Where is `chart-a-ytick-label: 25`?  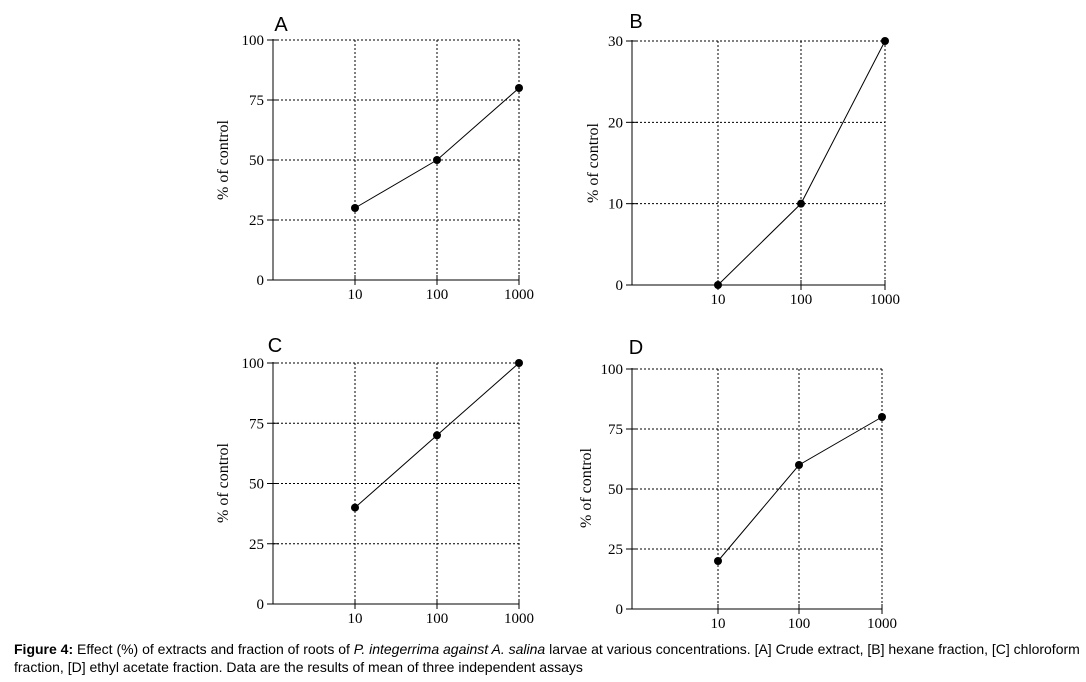
chart-a-ytick-label: 25 is located at coordinates (256, 221).